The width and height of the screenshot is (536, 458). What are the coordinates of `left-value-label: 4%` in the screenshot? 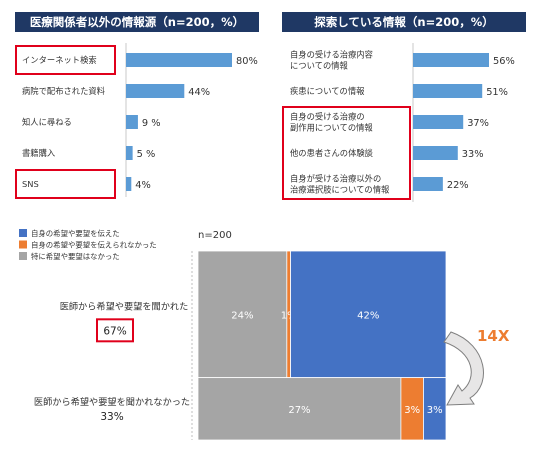 It's located at (143, 185).